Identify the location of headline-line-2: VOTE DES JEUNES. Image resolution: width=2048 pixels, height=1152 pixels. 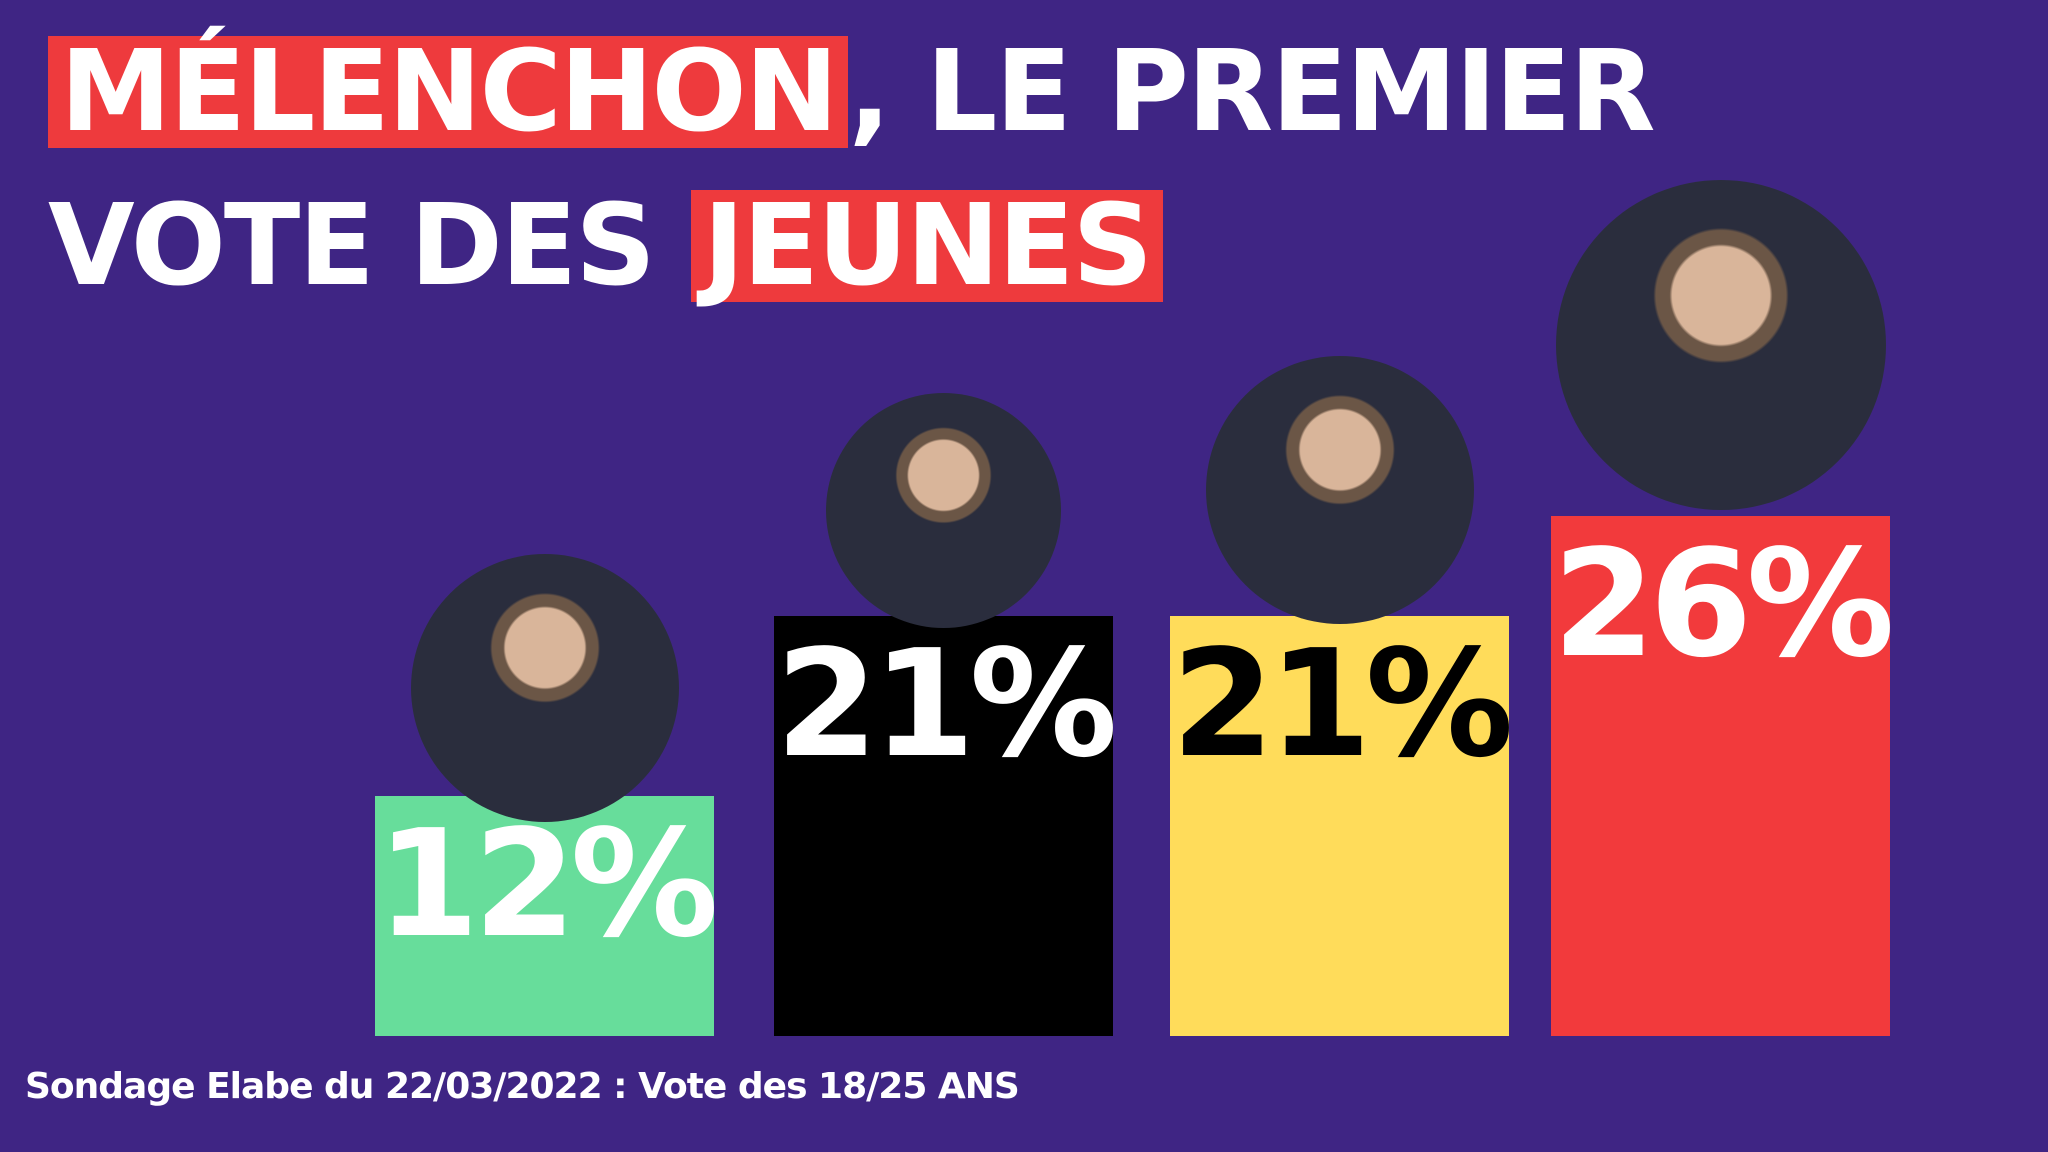
(605, 246).